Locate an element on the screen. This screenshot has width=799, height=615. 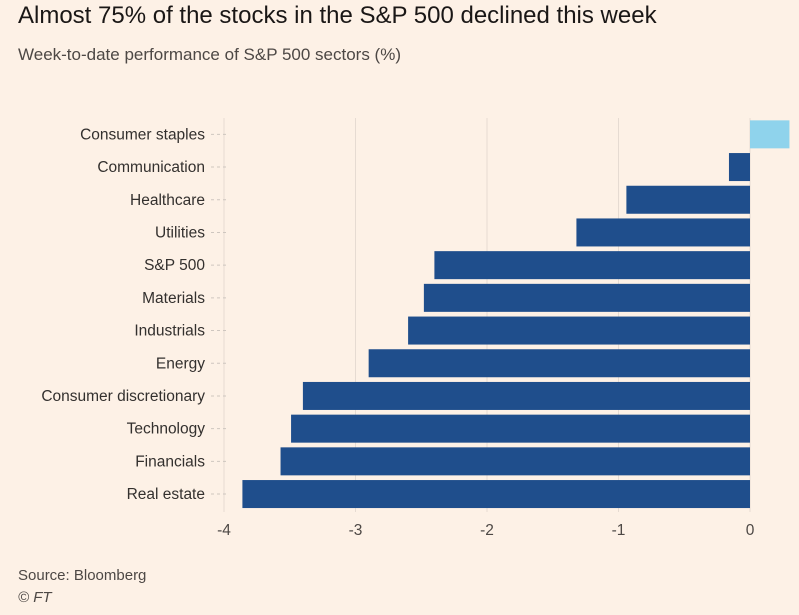
category-label: Consumer discretionary is located at coordinates (123, 396).